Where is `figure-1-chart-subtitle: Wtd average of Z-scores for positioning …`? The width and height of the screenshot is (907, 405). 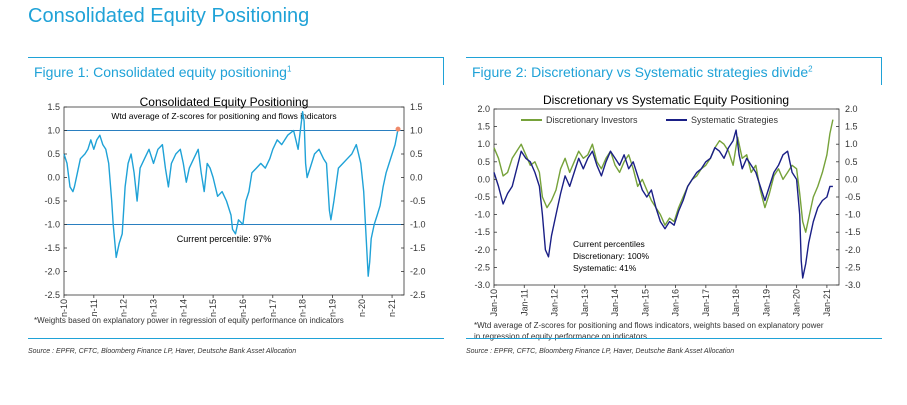 figure-1-chart-subtitle: Wtd average of Z-scores for positioning … is located at coordinates (223, 116).